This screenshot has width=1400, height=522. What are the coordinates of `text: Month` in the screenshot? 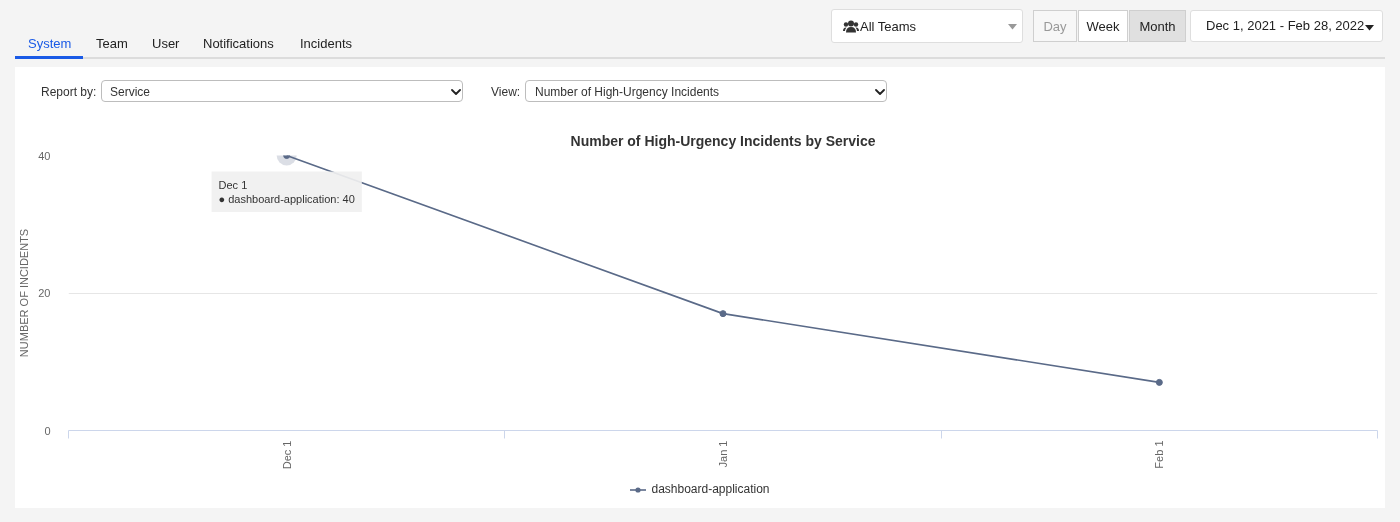 It's located at (1157, 26).